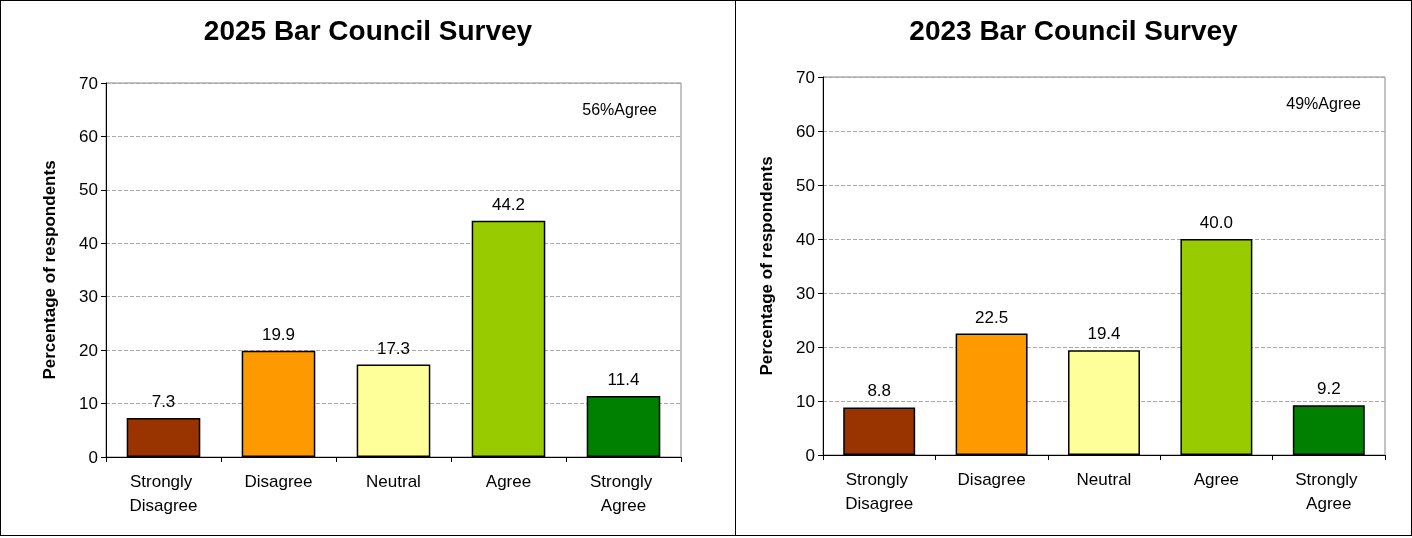 This screenshot has width=1412, height=538. I want to click on data-label: 8.8, so click(879, 391).